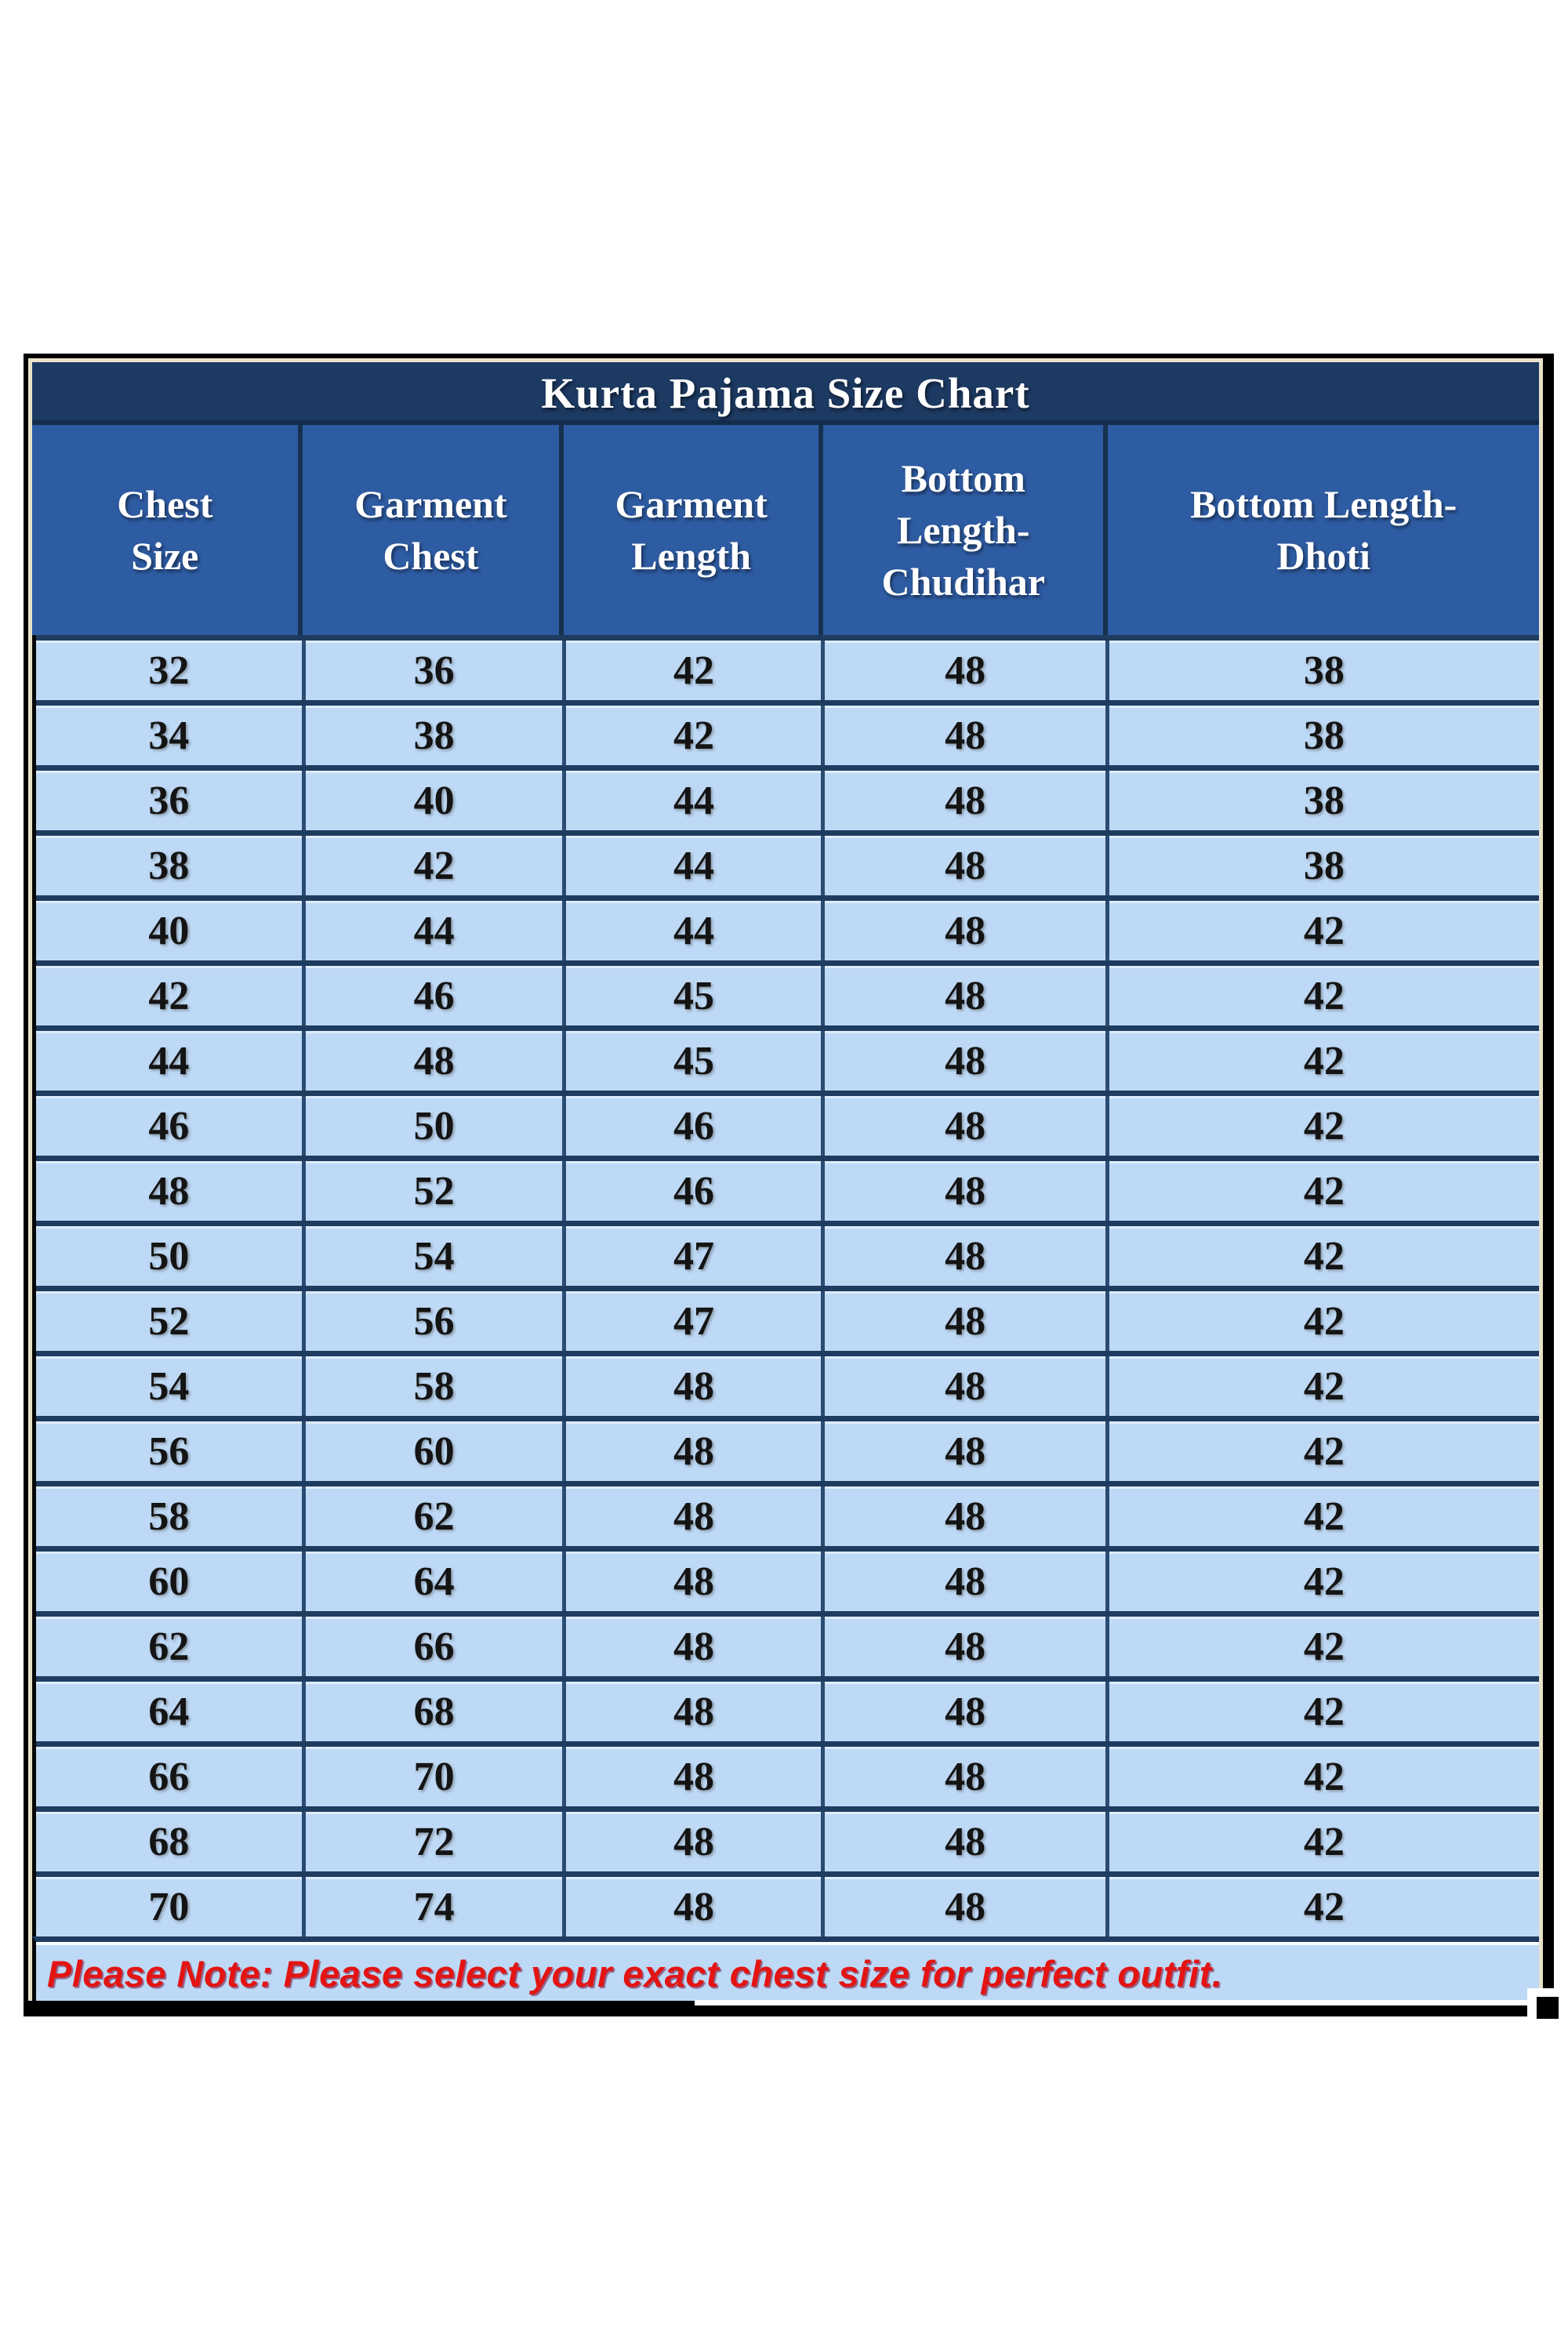  I want to click on table-row: 32 36 42 48 38, so click(787, 667).